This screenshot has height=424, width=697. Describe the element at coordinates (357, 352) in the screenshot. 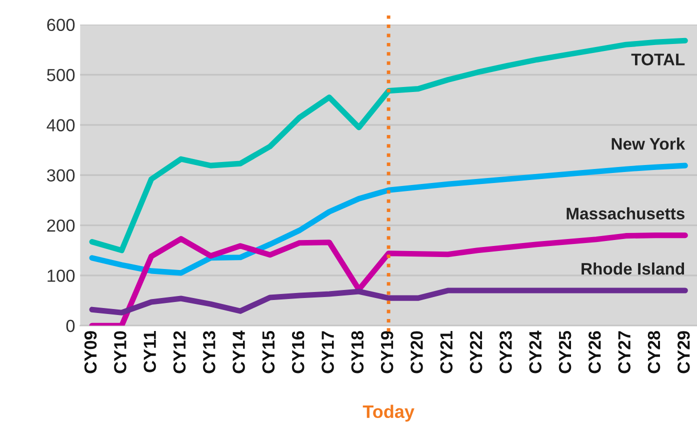

I see `x-tick-label: CY18` at that location.